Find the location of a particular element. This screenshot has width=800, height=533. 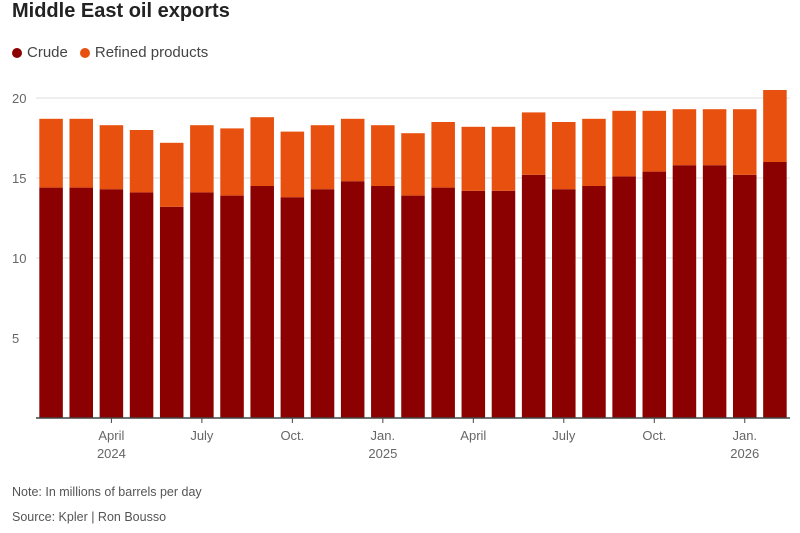

legend-item-refined: Refined products is located at coordinates (144, 52).